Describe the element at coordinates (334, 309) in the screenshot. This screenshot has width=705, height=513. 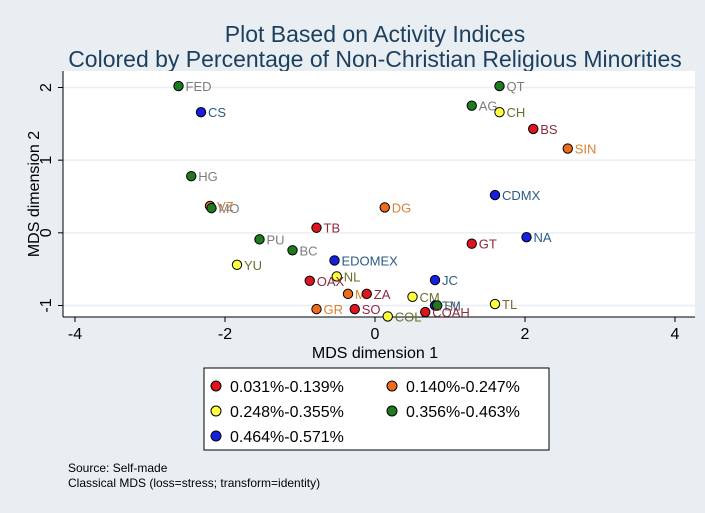
I see `point-label-gr: GR` at that location.